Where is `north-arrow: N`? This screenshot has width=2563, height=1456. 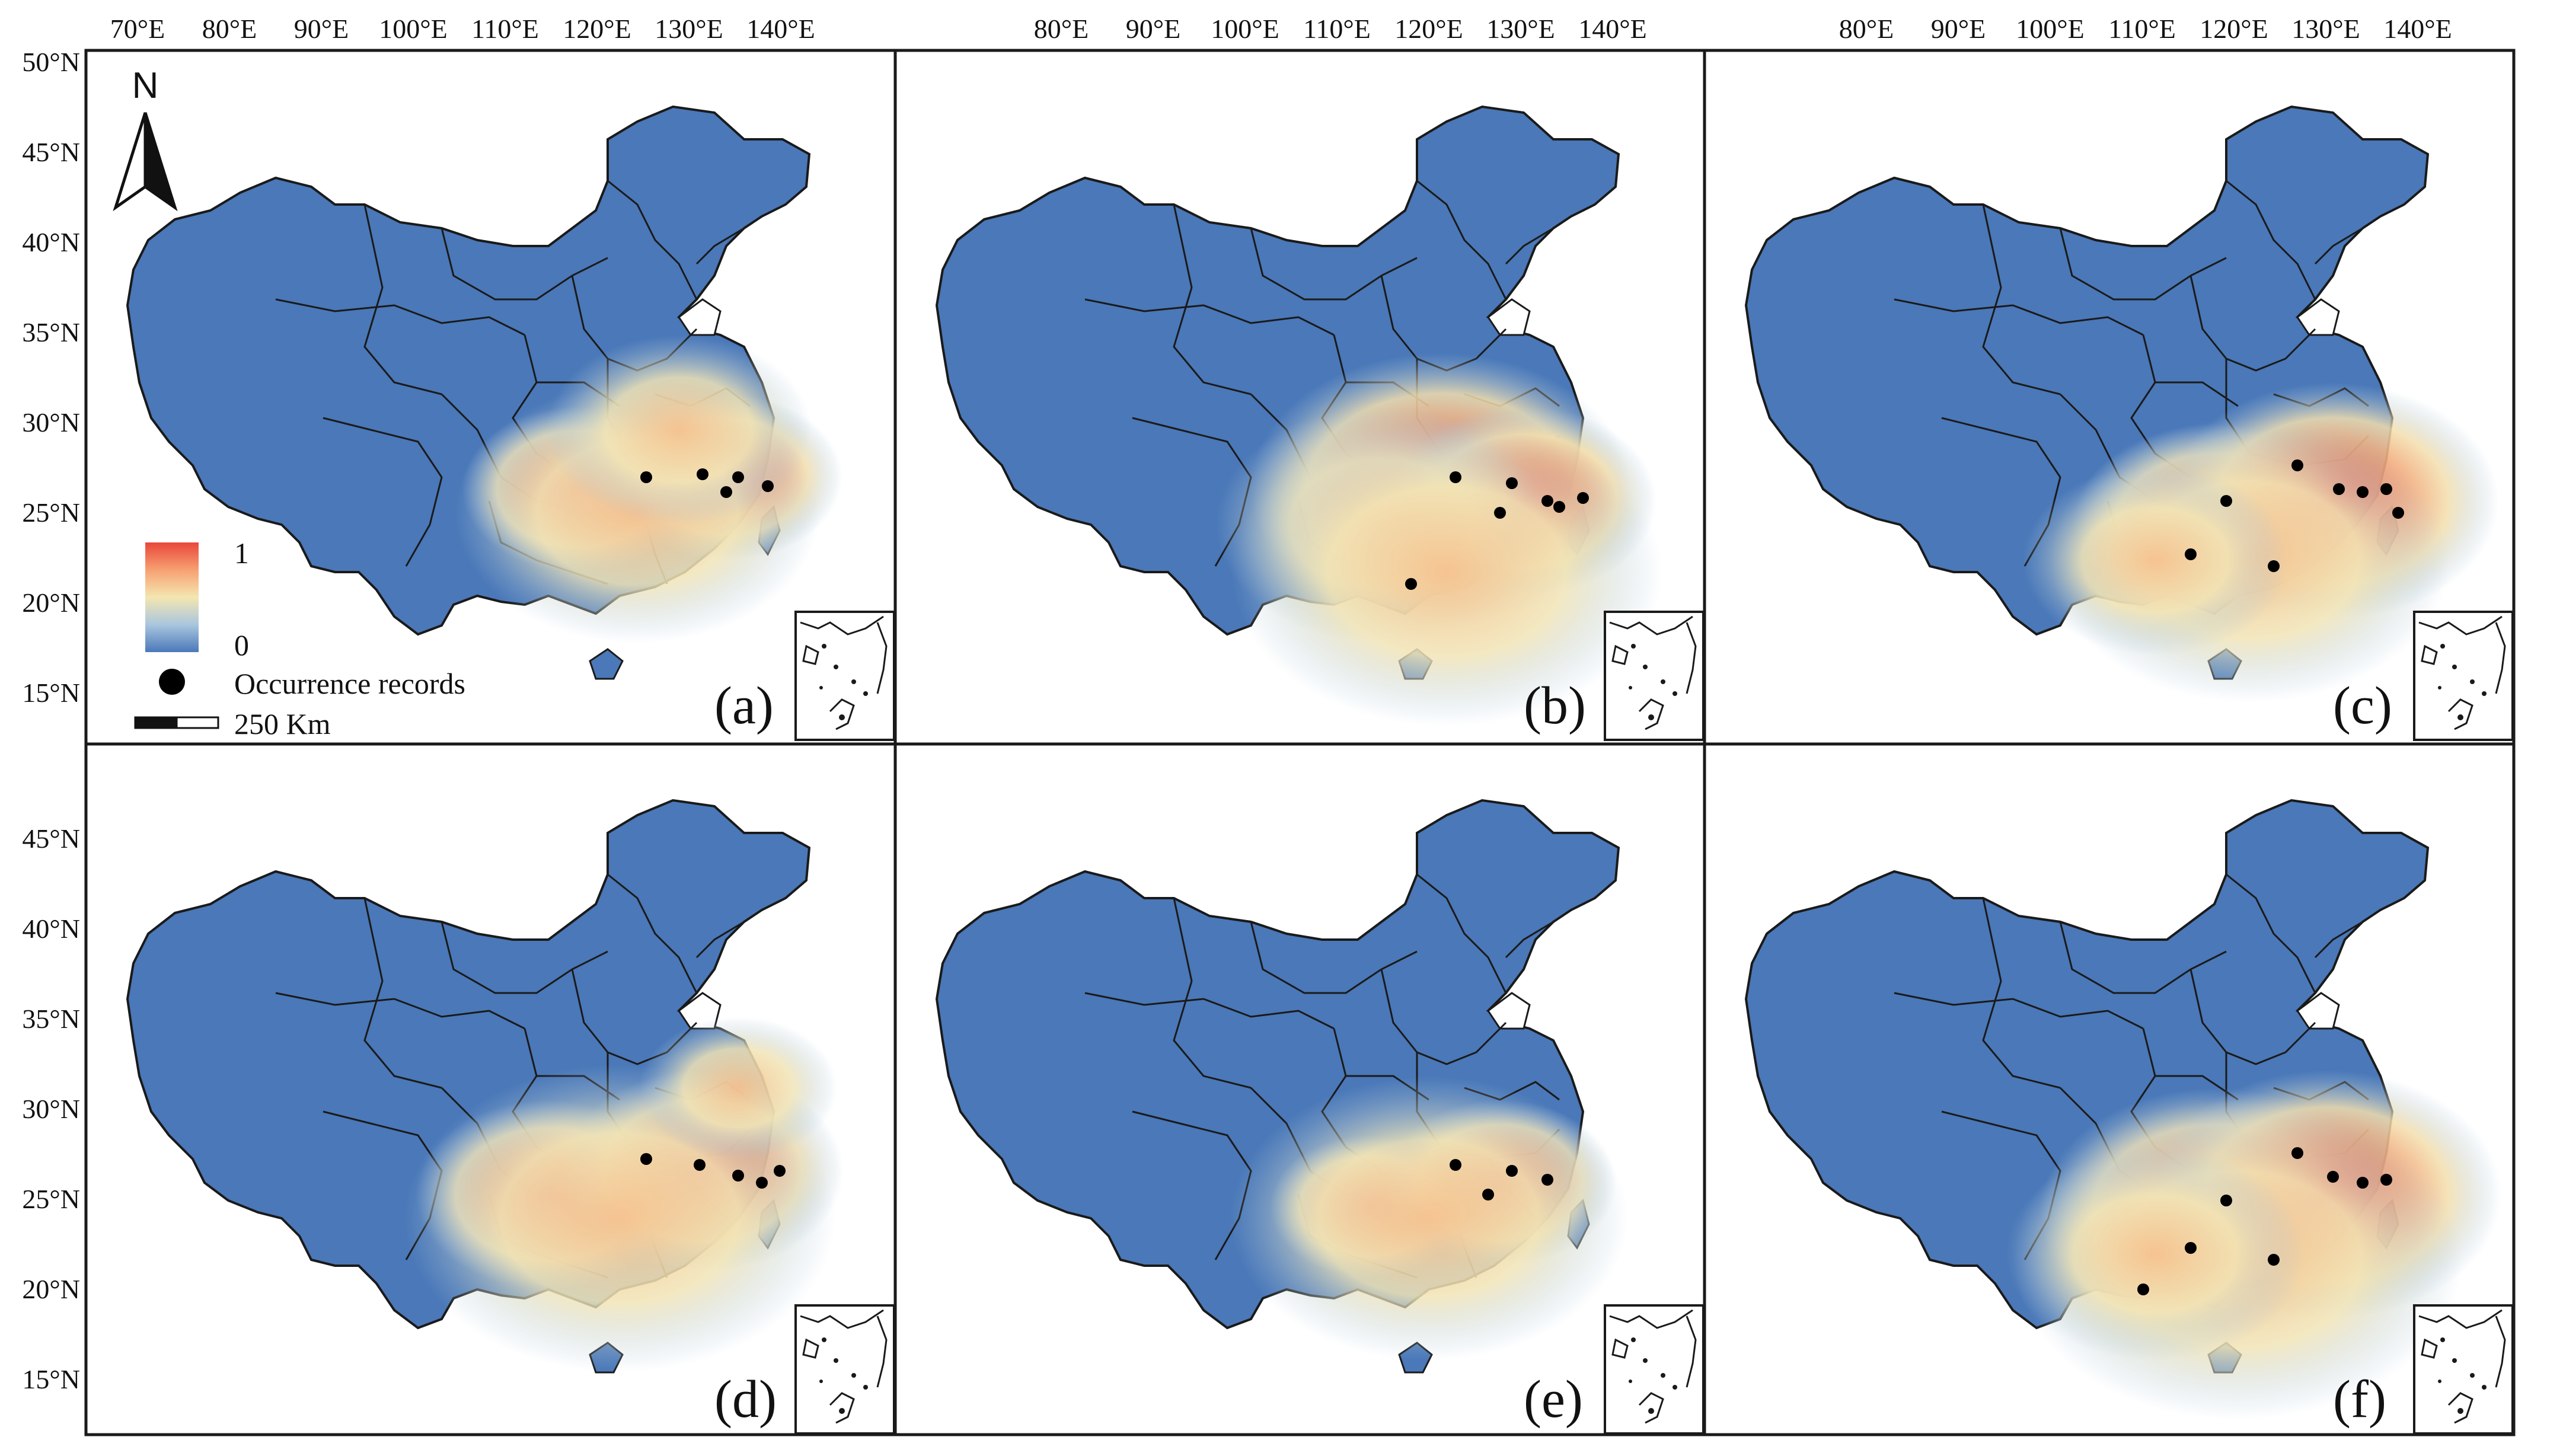 north-arrow: N is located at coordinates (145, 138).